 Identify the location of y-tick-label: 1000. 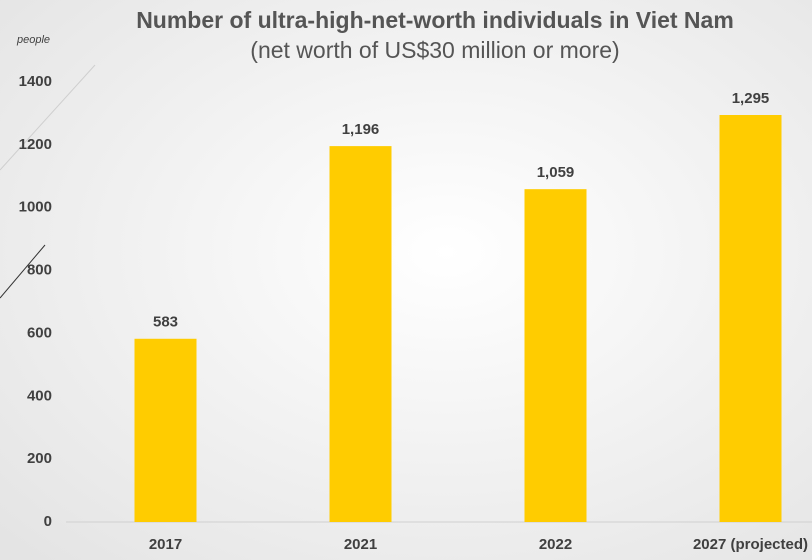
(35, 207).